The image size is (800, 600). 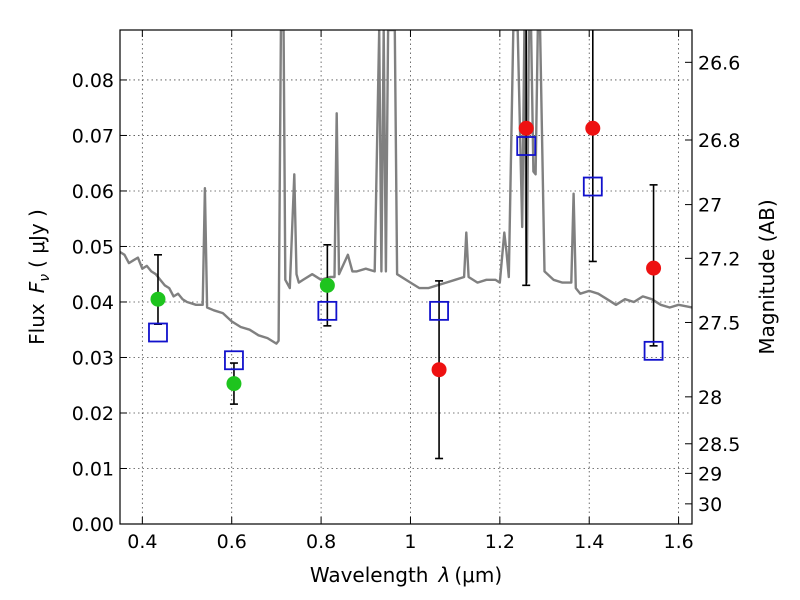 What do you see at coordinates (767, 276) in the screenshot?
I see `y2-axis-title: Magnitude (AB)` at bounding box center [767, 276].